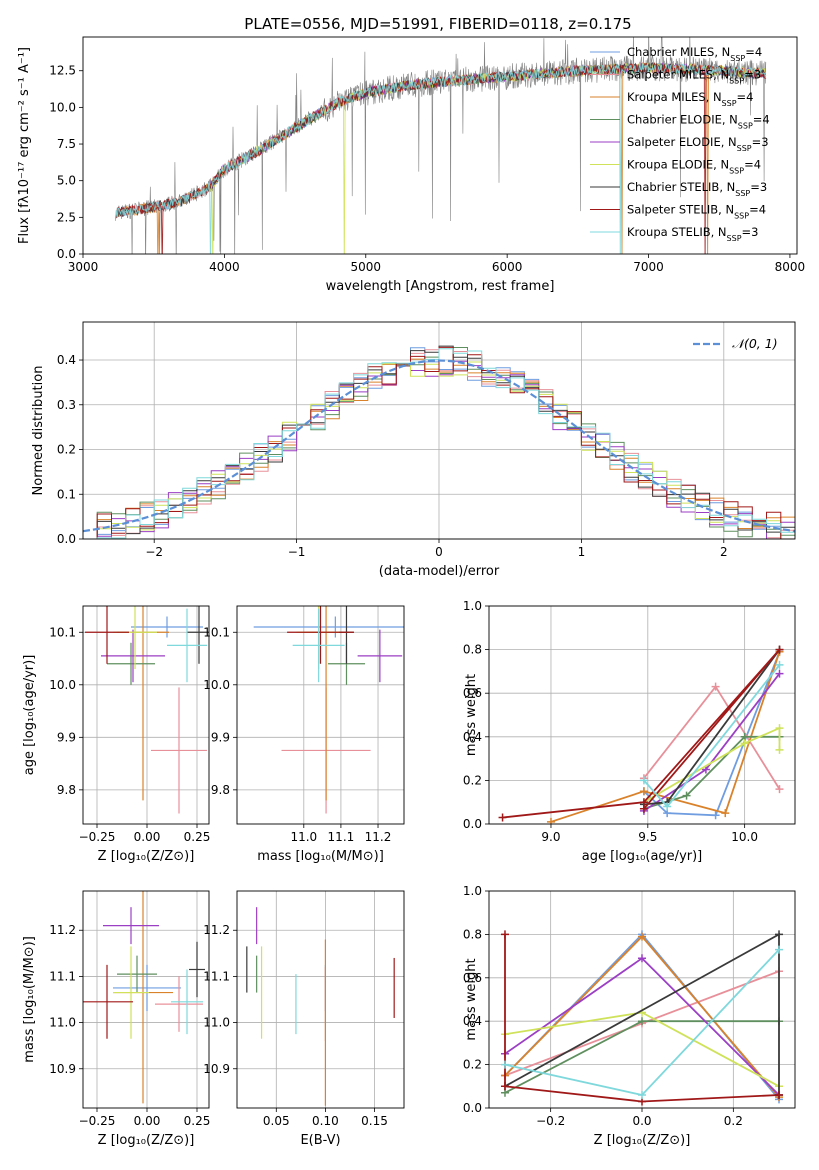  Describe the element at coordinates (471, 999) in the screenshot. I see `y-axis-label: mass weight` at that location.